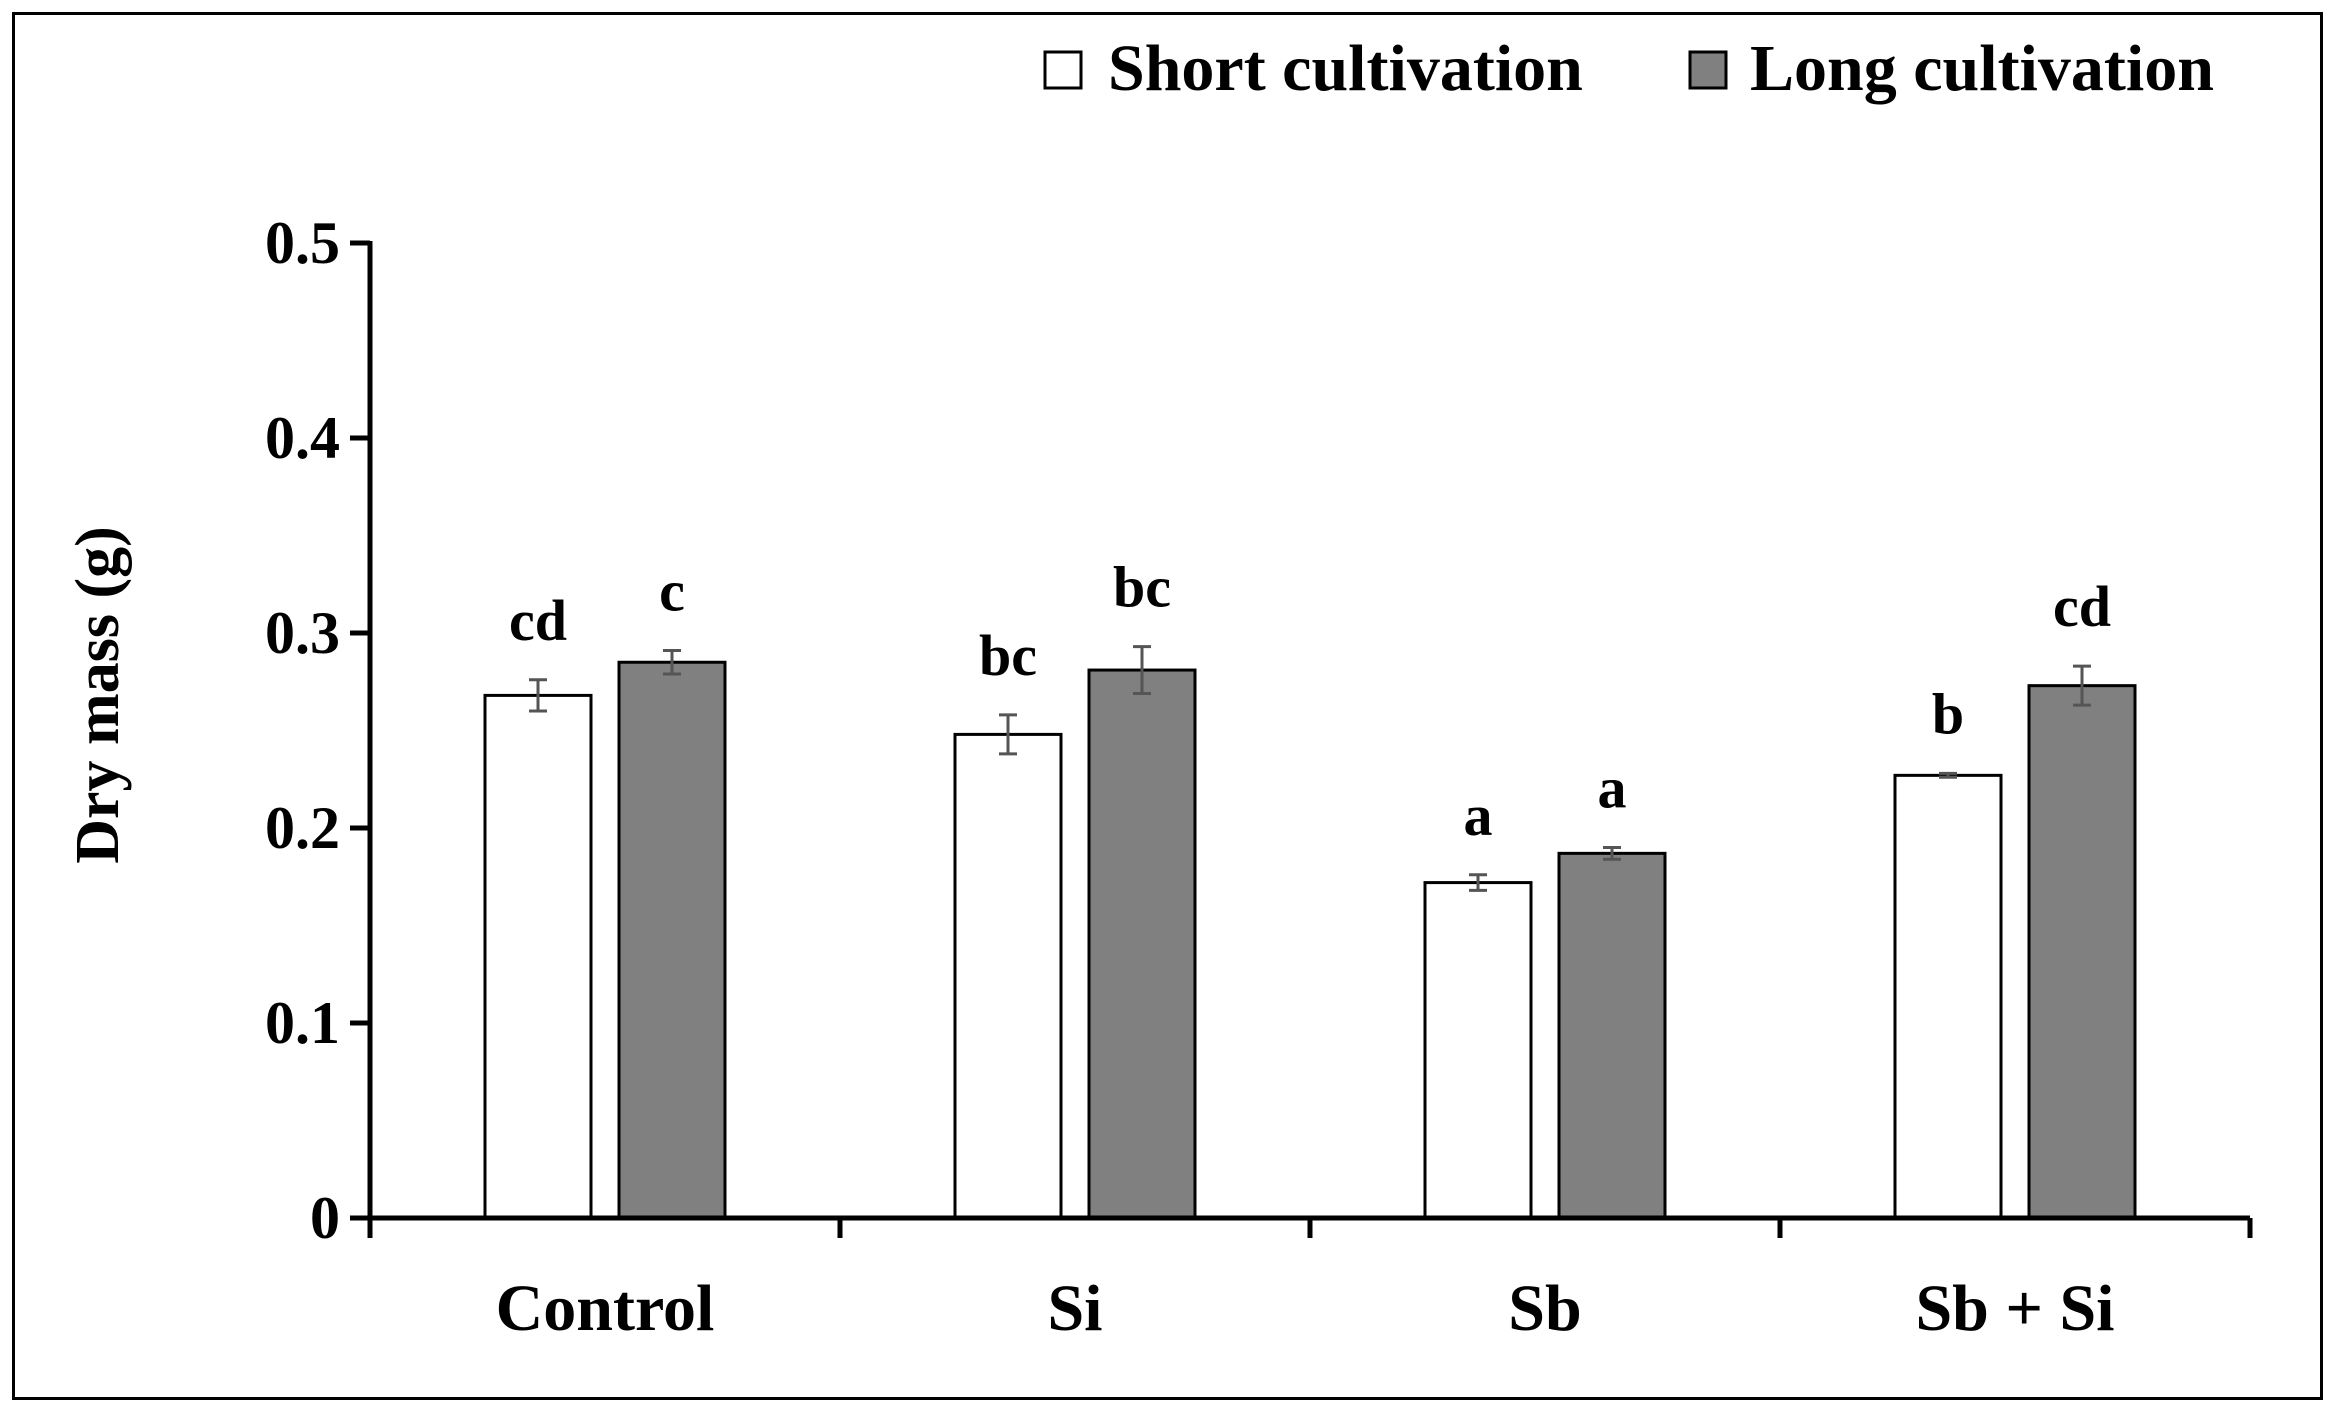  Describe the element at coordinates (1142, 587) in the screenshot. I see `significance-letter-1-1: bc` at that location.